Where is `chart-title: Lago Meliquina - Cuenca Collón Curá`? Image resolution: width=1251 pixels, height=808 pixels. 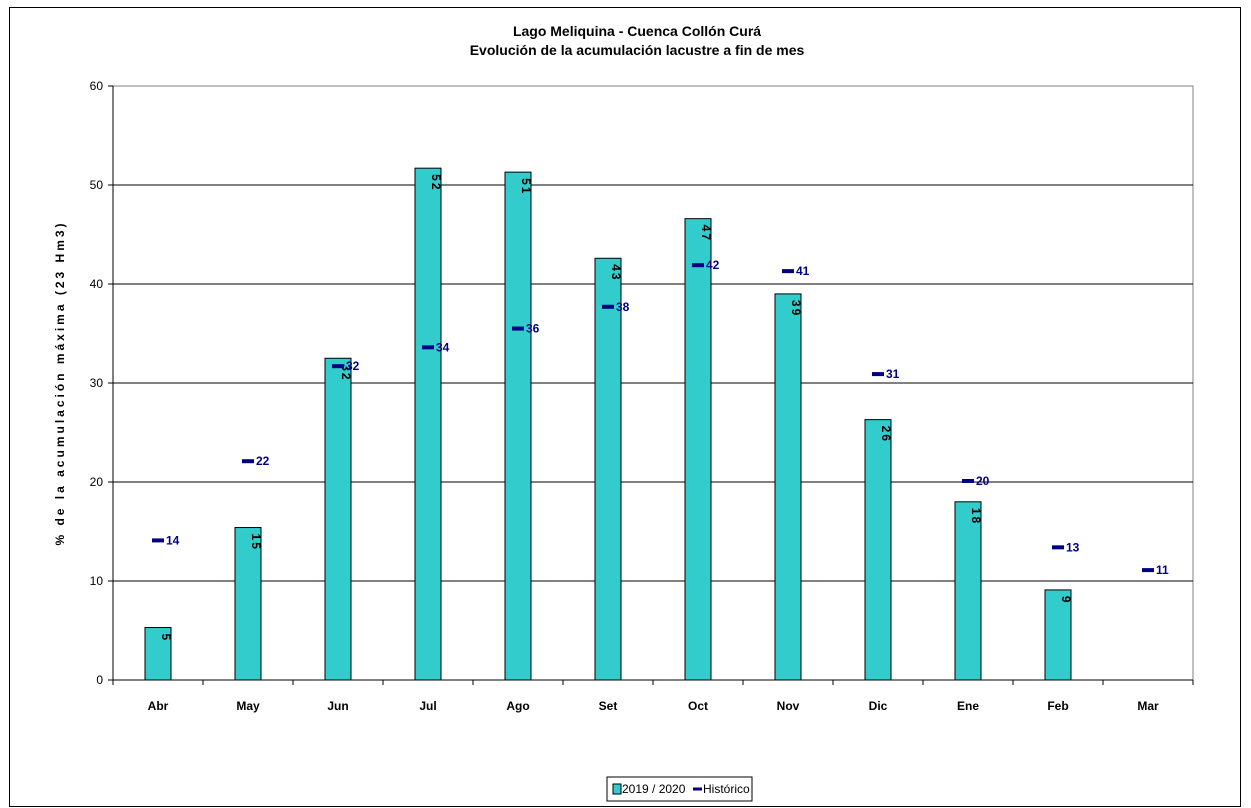 chart-title: Lago Meliquina - Cuenca Collón Curá is located at coordinates (637, 31).